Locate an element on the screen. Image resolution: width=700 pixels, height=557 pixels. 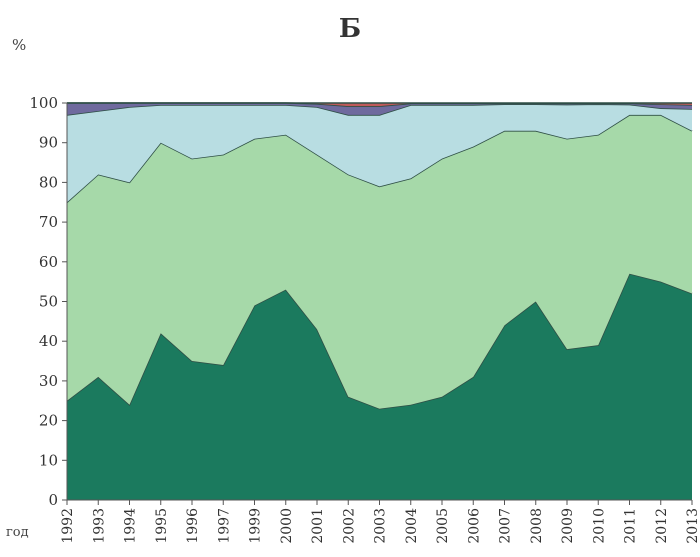
x-tick-label: 2006 is located at coordinates (474, 526).